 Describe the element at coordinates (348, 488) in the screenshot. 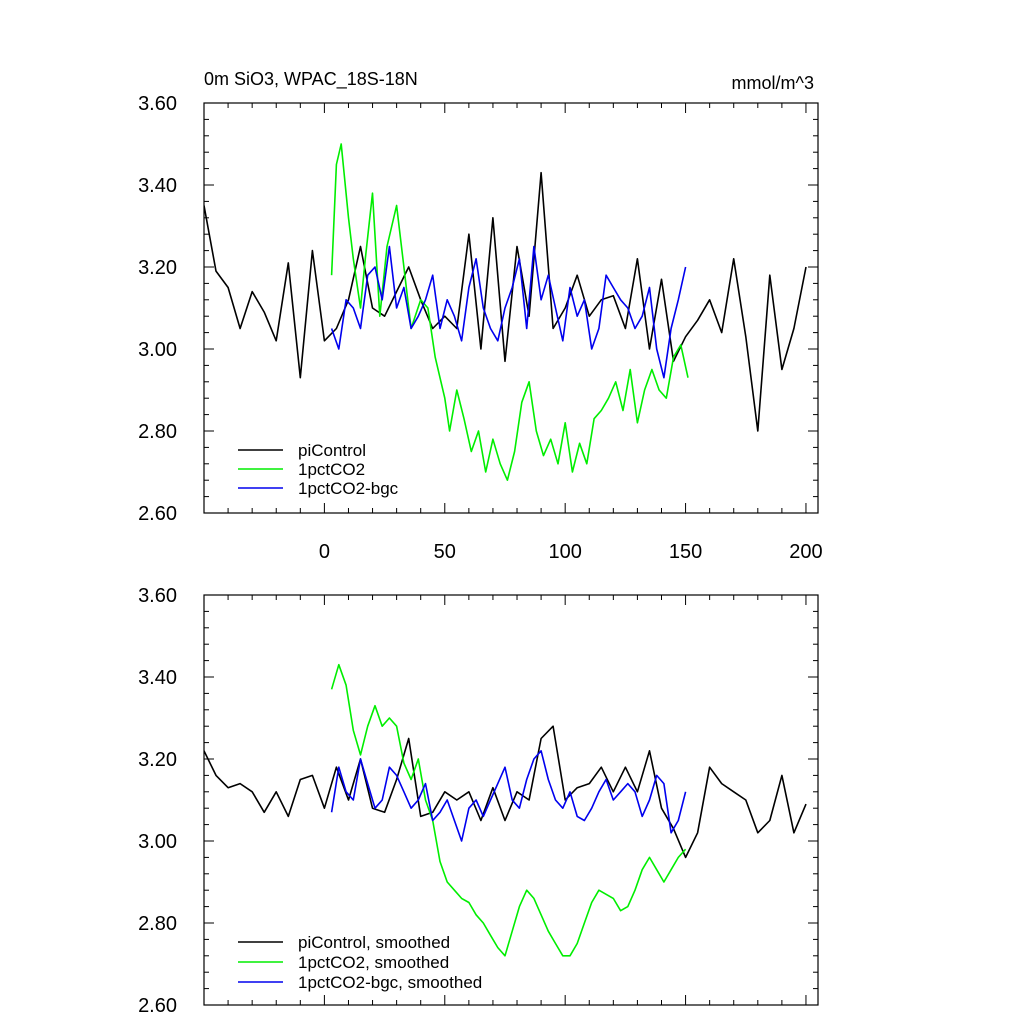

I see `legend-label: 1pctCO2-bgc` at that location.